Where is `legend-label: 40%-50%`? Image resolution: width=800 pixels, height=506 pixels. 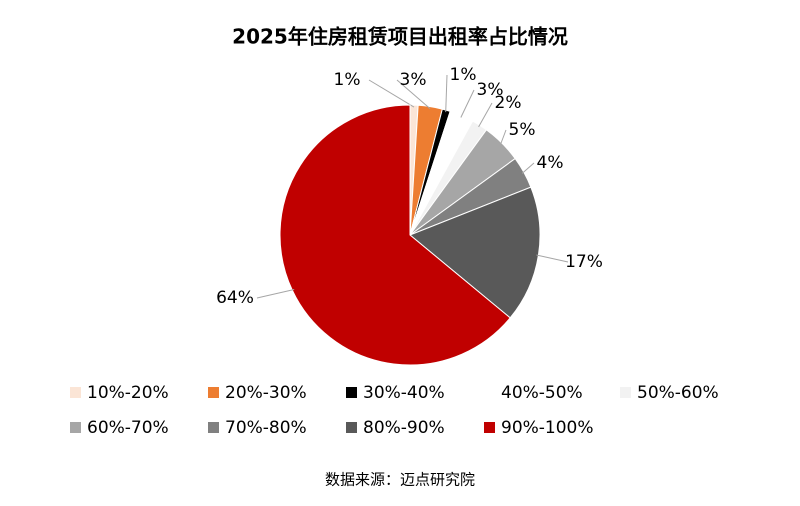
legend-label: 40%-50% is located at coordinates (542, 393).